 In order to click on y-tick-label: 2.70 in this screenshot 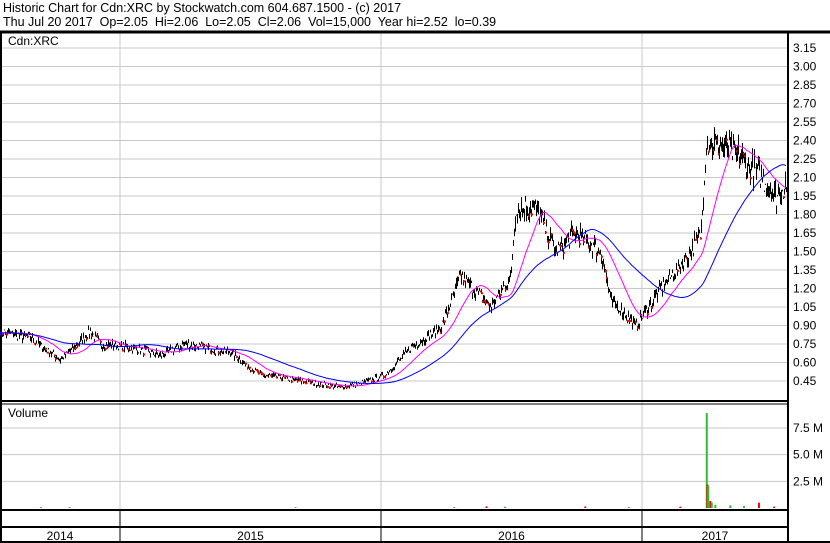, I will do `click(805, 104)`.